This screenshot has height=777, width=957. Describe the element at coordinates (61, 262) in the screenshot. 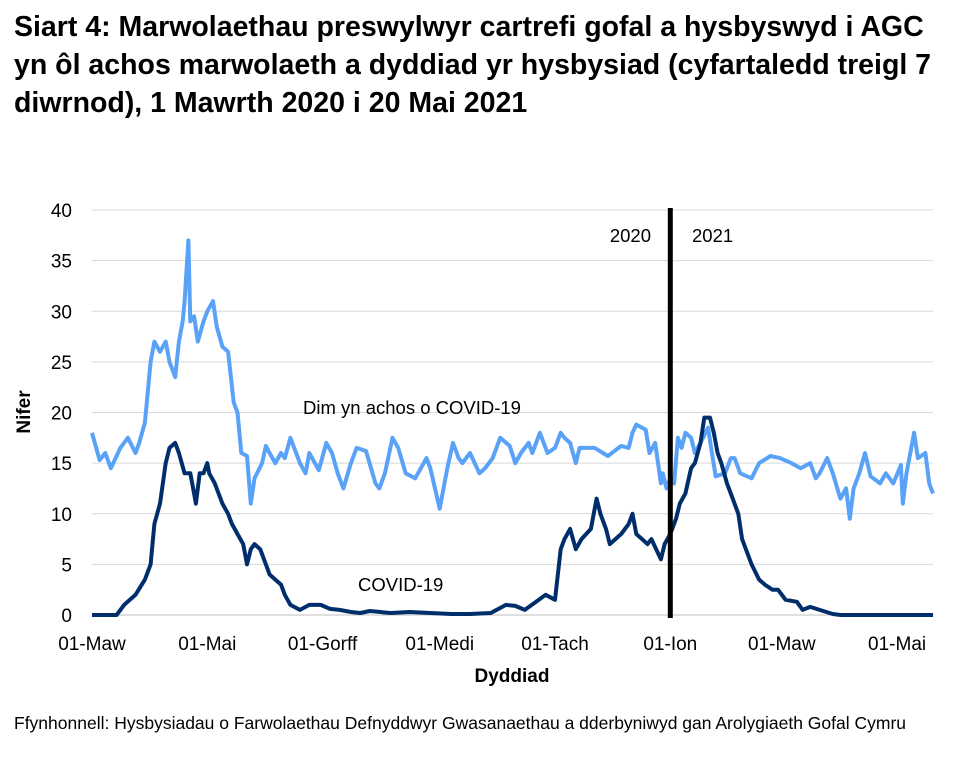

I see `y-tick-label: 35` at that location.